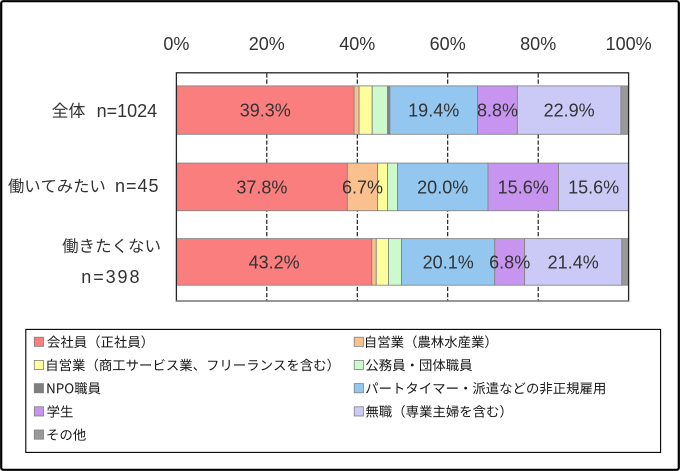  I want to click on svg-text: 20.0%, so click(442, 188).